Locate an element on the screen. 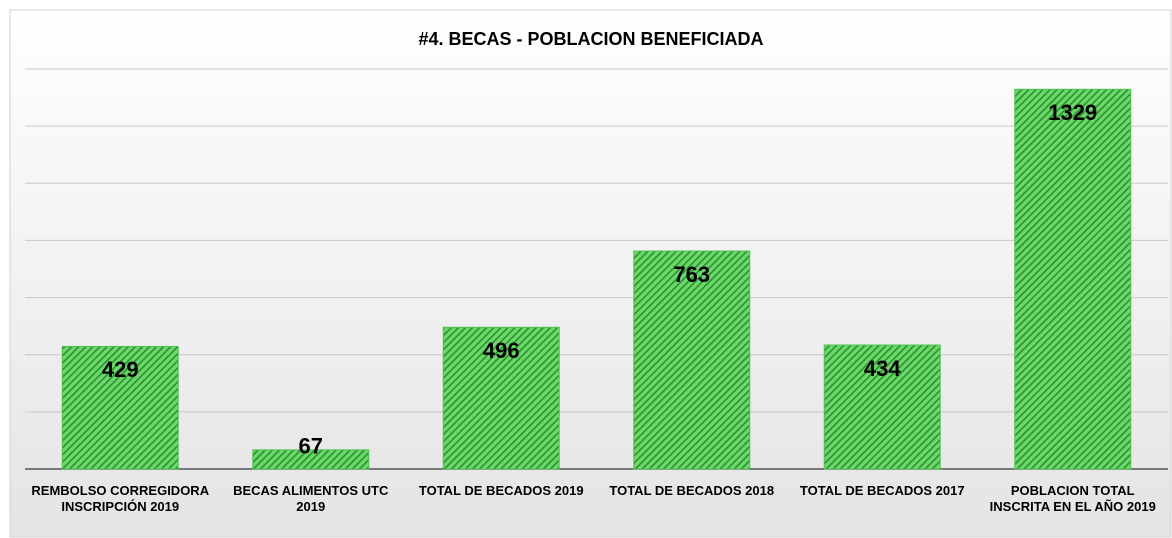 Image resolution: width=1172 pixels, height=538 pixels. x-tick-label: TOTAL DE BECADOS 2018 is located at coordinates (692, 490).